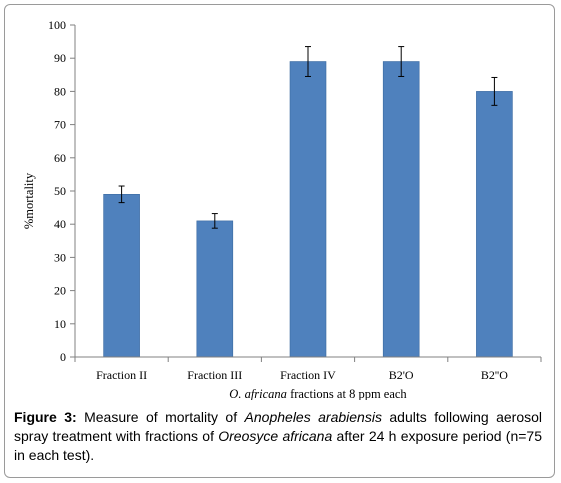  I want to click on y-tick-label: 100, so click(57, 25).